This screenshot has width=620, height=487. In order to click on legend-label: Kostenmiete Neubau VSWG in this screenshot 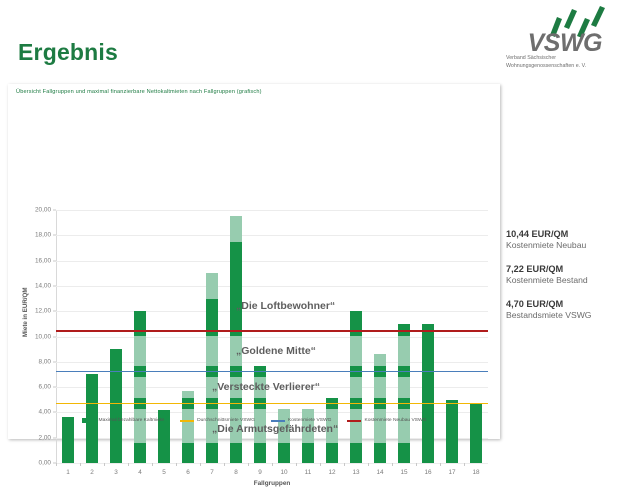, I will do `click(395, 420)`.